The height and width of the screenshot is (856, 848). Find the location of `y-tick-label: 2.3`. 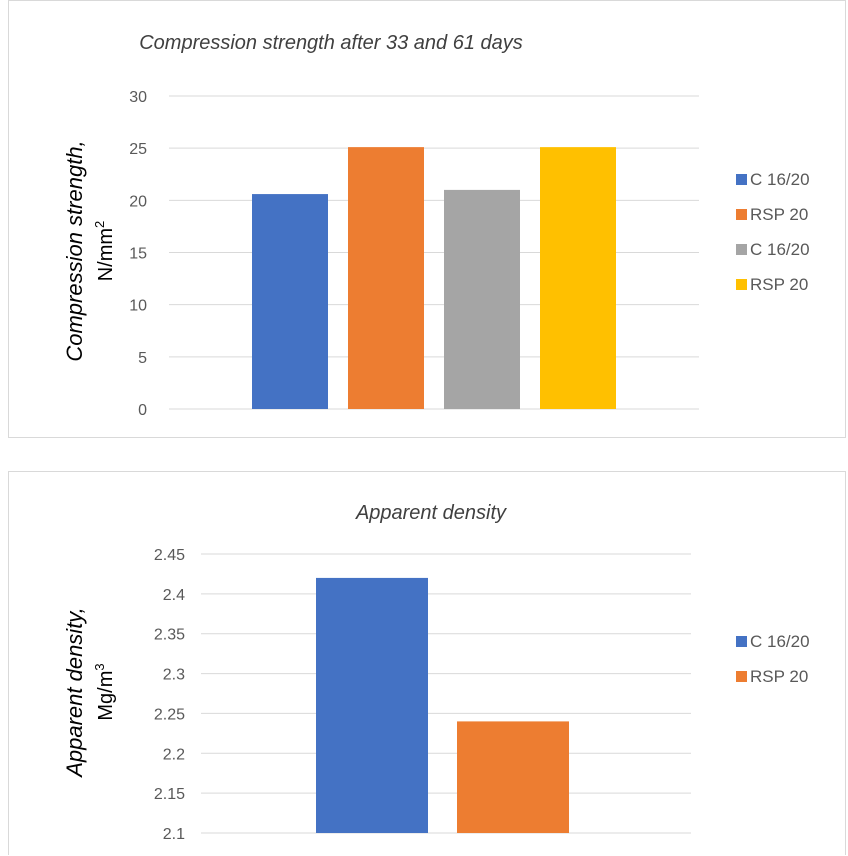

y-tick-label: 2.3 is located at coordinates (174, 675).